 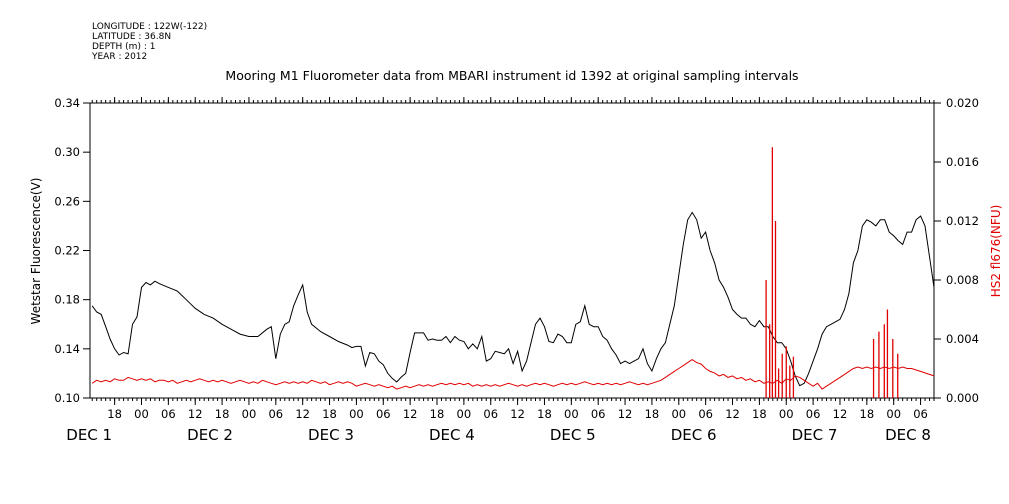 What do you see at coordinates (131, 37) in the screenshot?
I see `meta-latitude: LATITUDE : 36.8N` at bounding box center [131, 37].